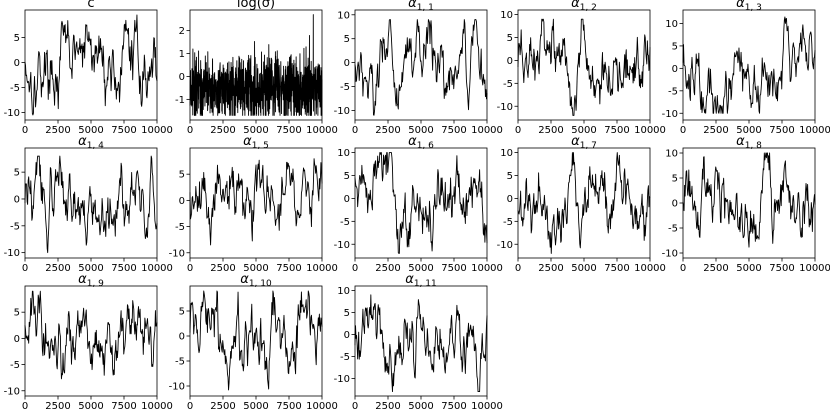 The width and height of the screenshot is (830, 412). Describe the element at coordinates (749, 6) in the screenshot. I see `panel-title: α1, 3` at that location.